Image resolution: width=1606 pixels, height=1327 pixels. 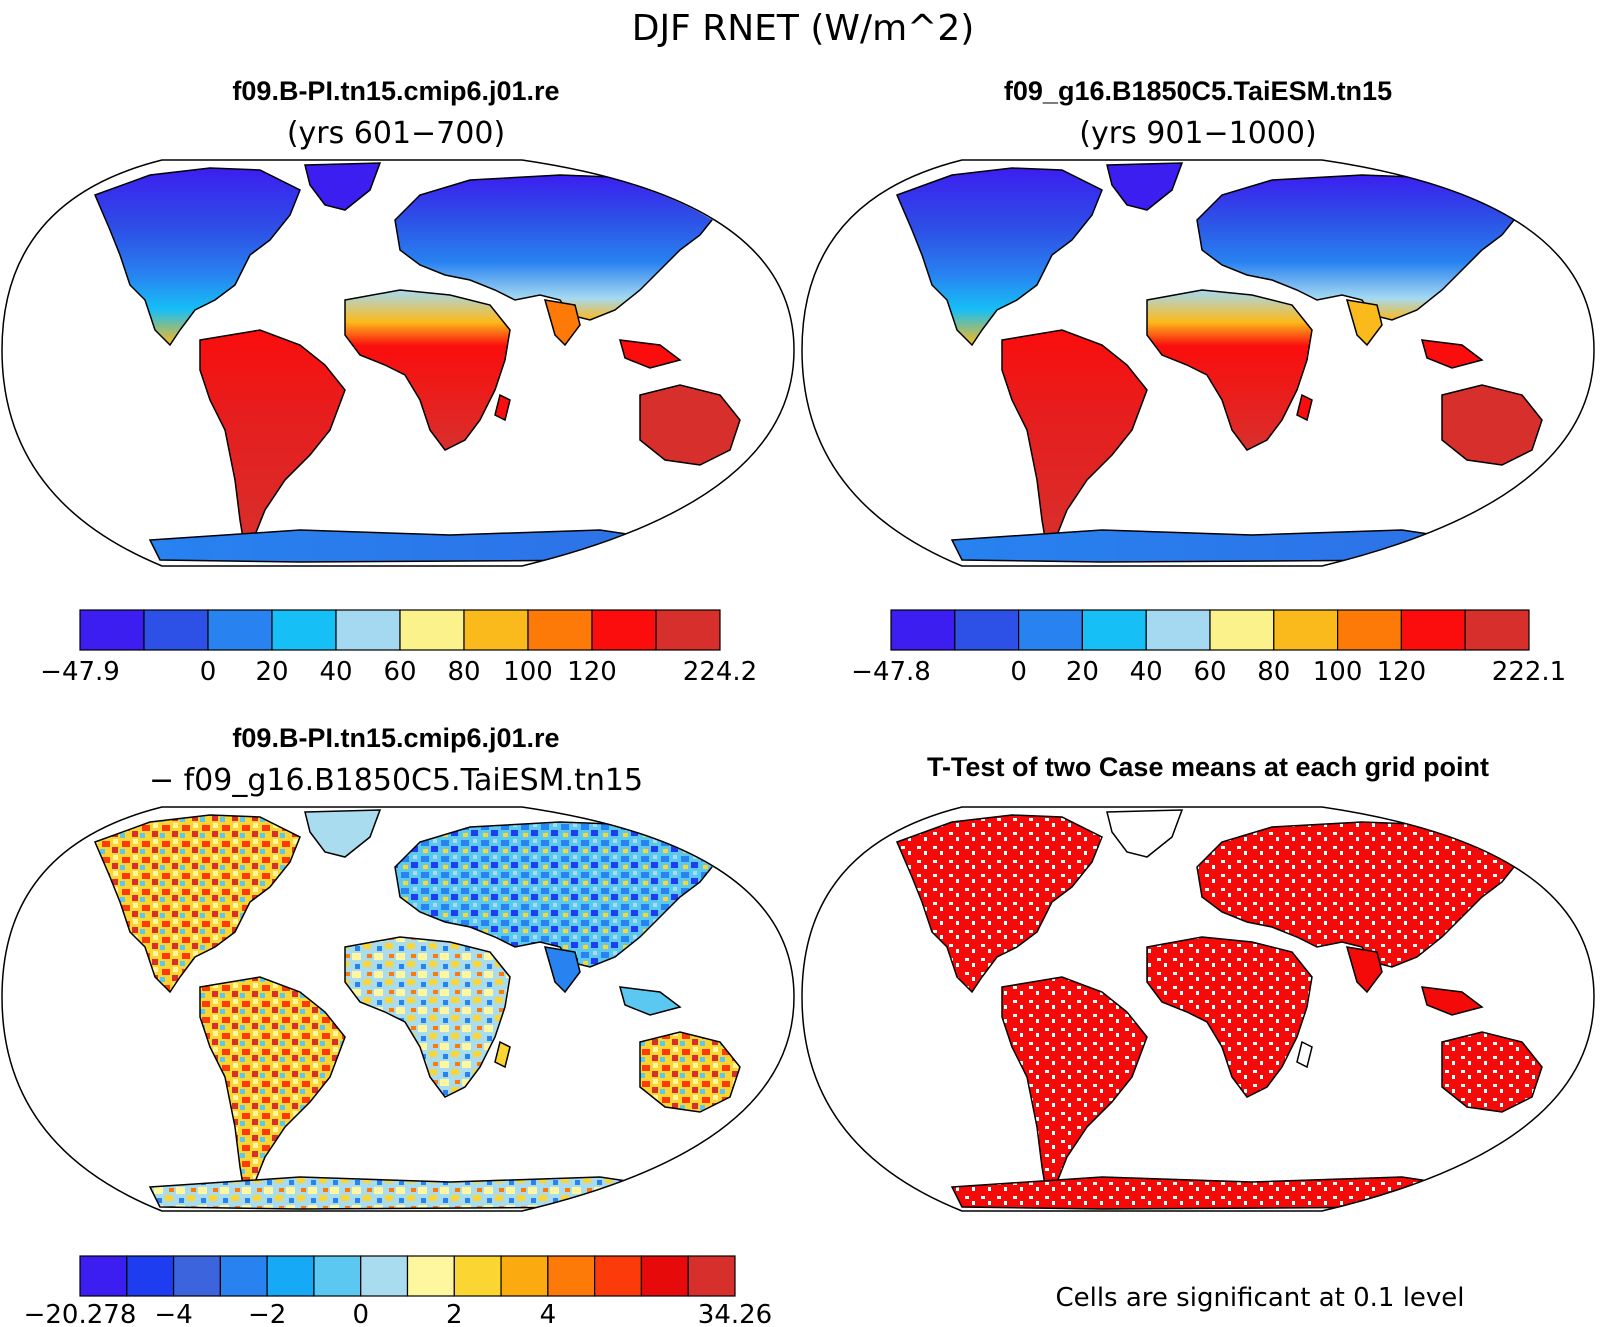 What do you see at coordinates (548, 1313) in the screenshot?
I see `colorbar-label: 4` at bounding box center [548, 1313].